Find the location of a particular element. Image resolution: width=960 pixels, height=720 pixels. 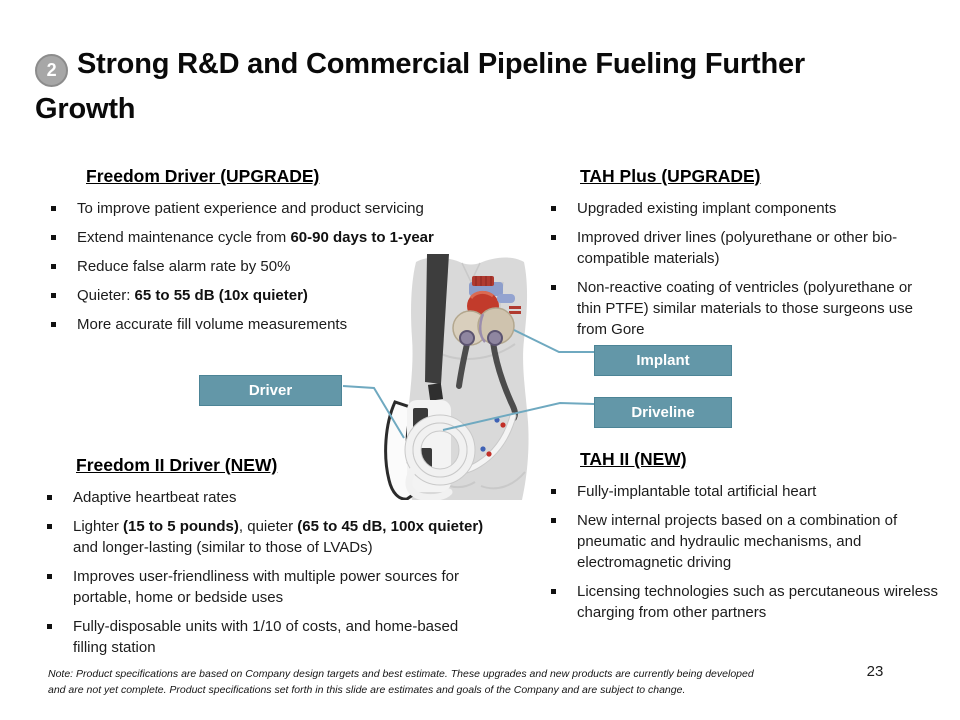

bullet-text: Fully-implantable total artificial heart is located at coordinates (697, 491).